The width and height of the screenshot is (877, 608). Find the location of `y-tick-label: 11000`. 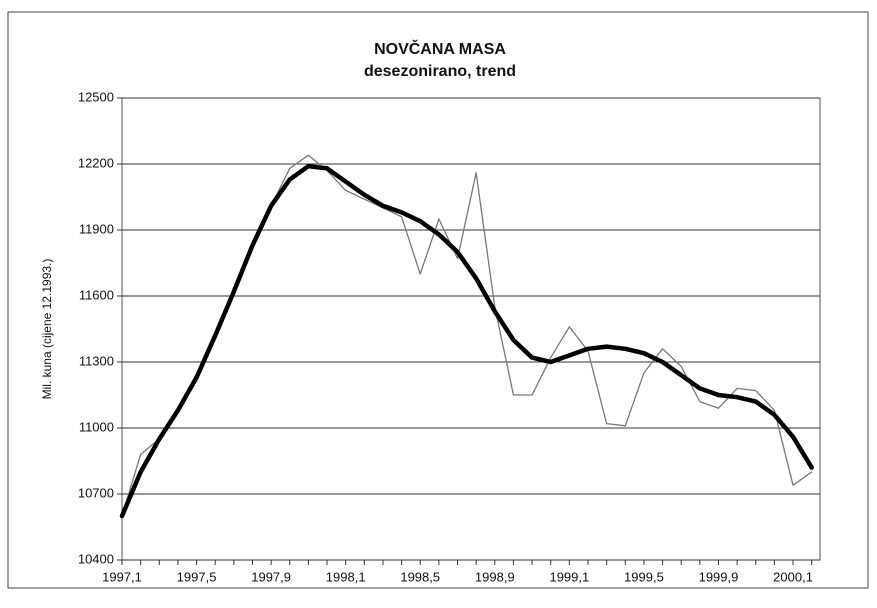

y-tick-label: 11000 is located at coordinates (96, 426).